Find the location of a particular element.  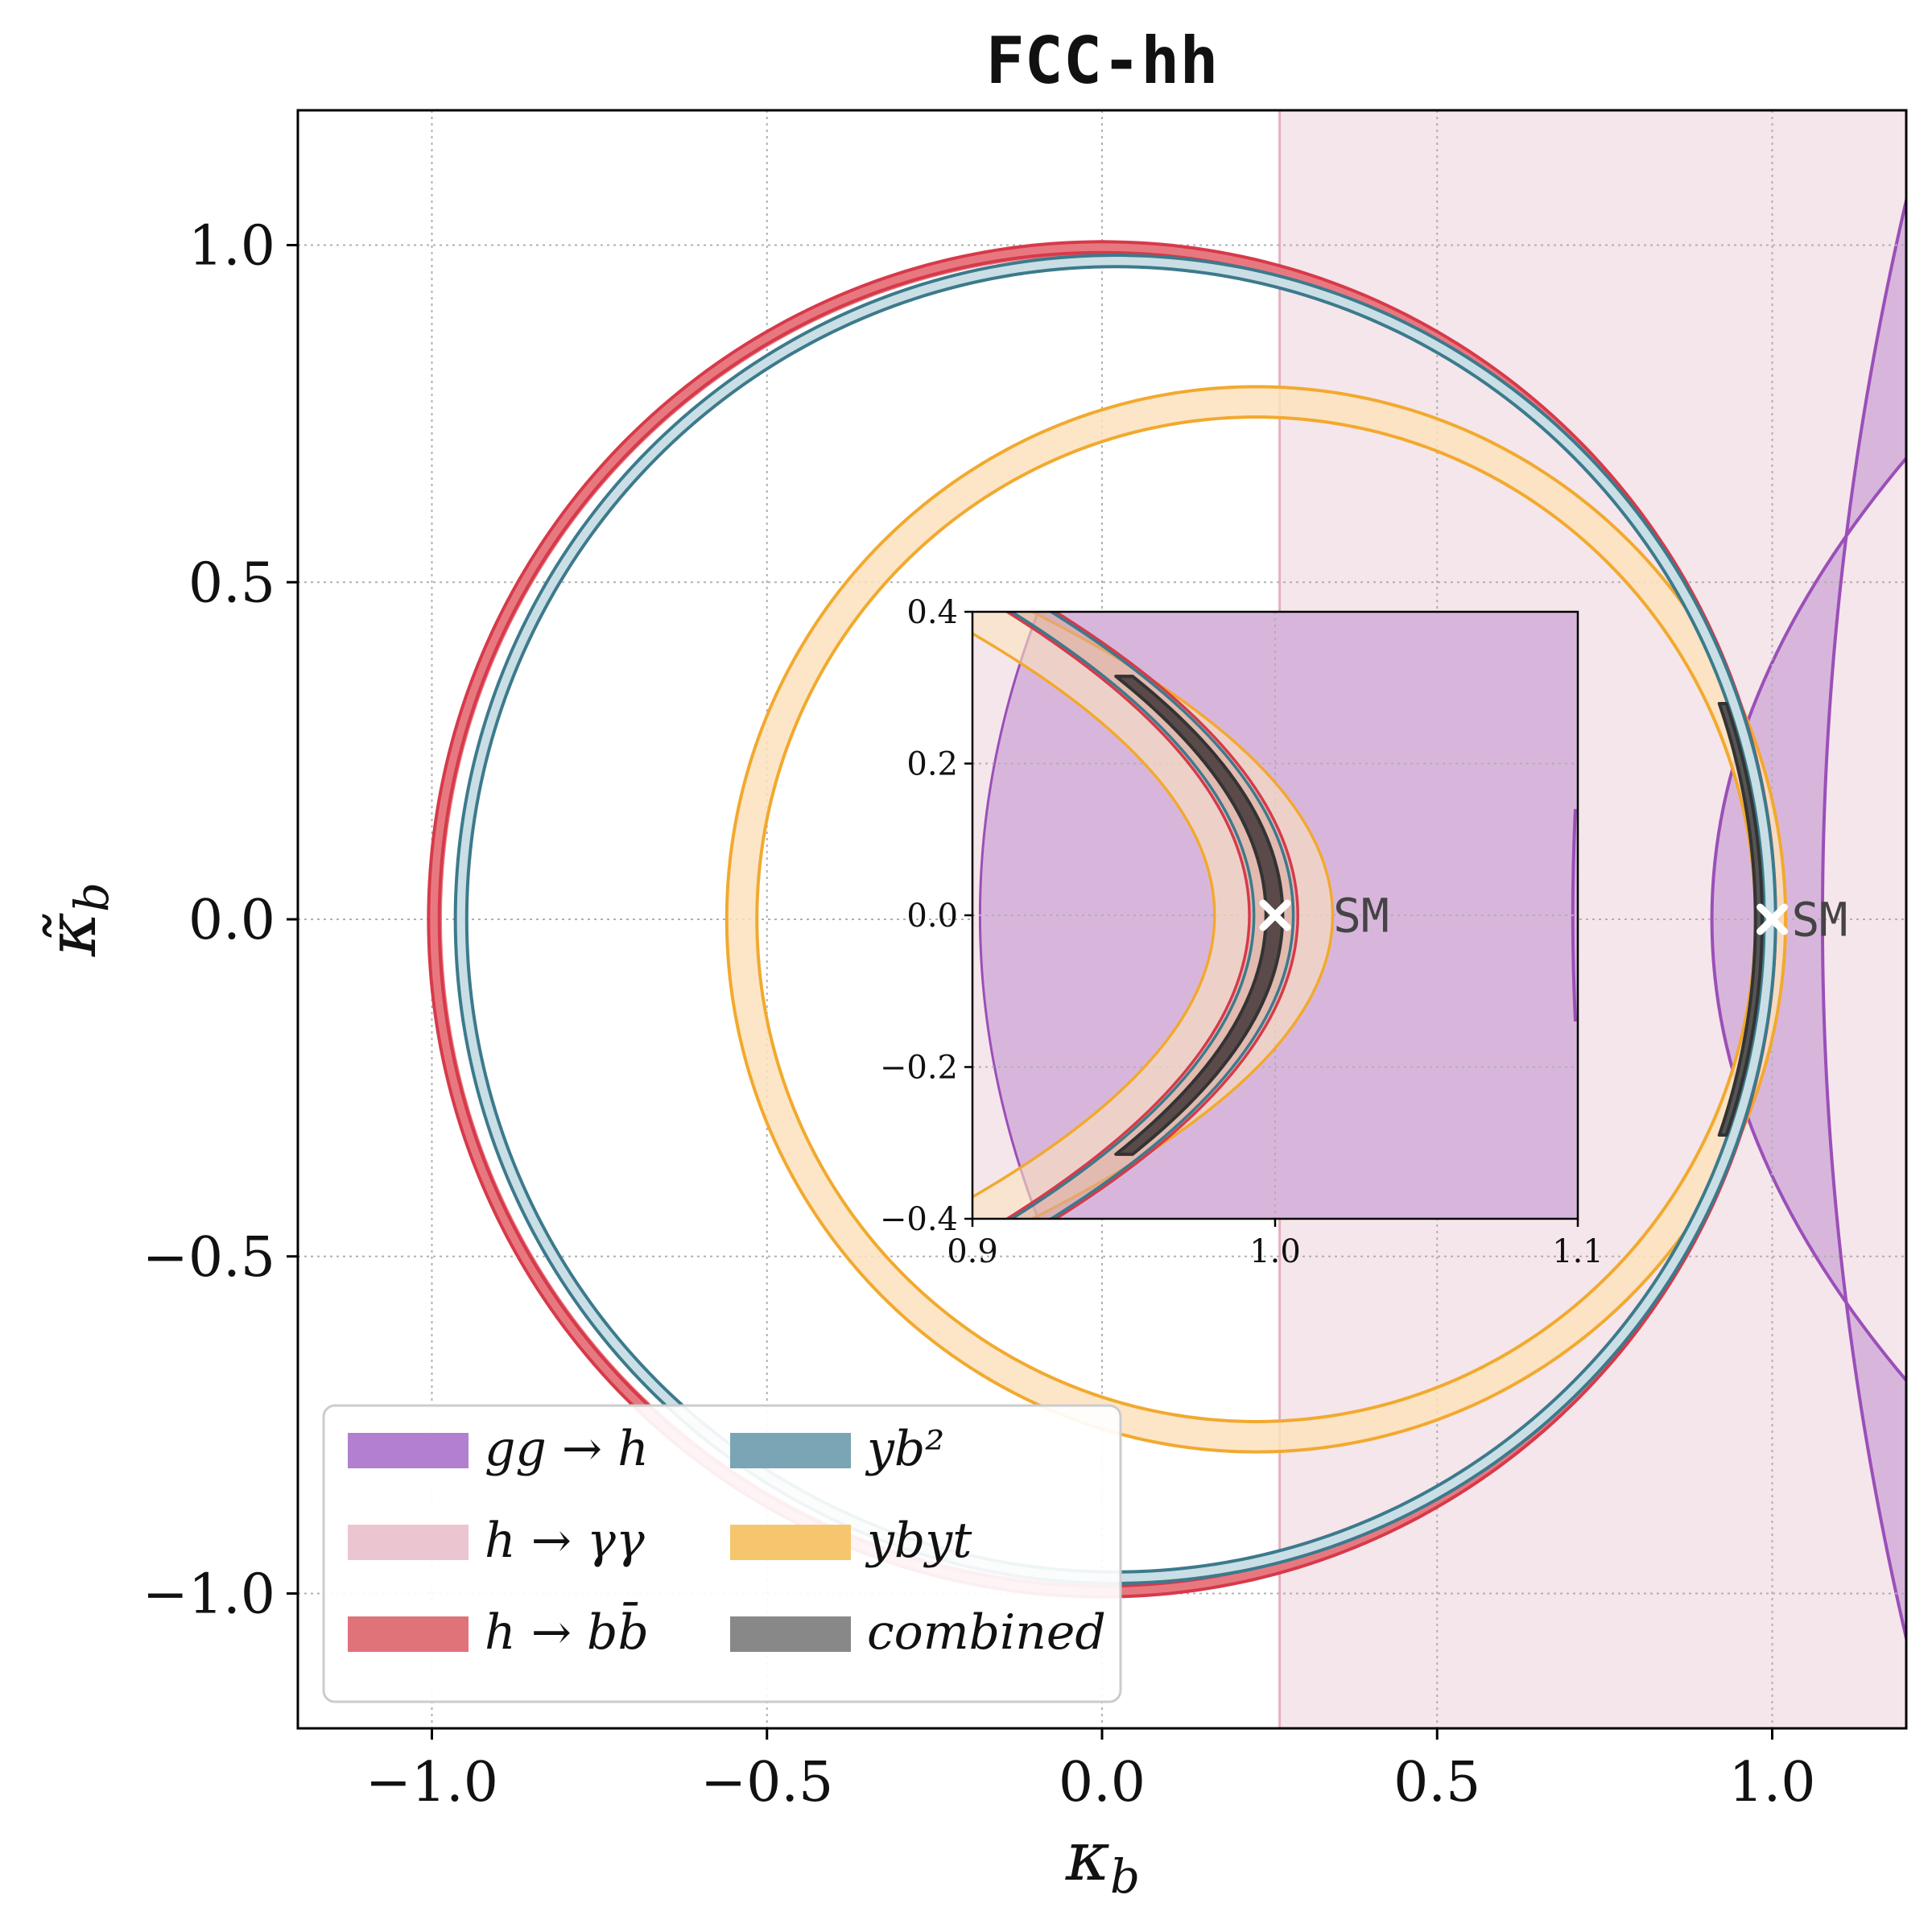

inset-plot-area is located at coordinates (1275, 915).